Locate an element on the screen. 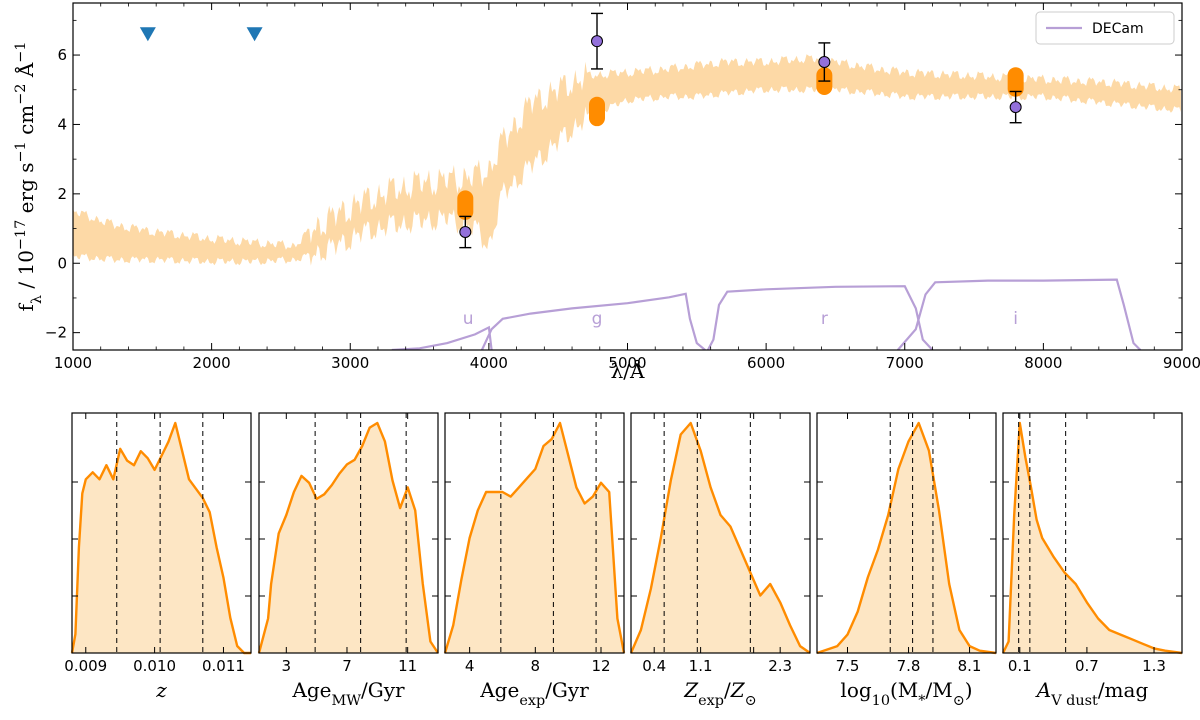 The height and width of the screenshot is (720, 1200). posterior-x-label: AgeMW/Gyr is located at coordinates (348, 693).